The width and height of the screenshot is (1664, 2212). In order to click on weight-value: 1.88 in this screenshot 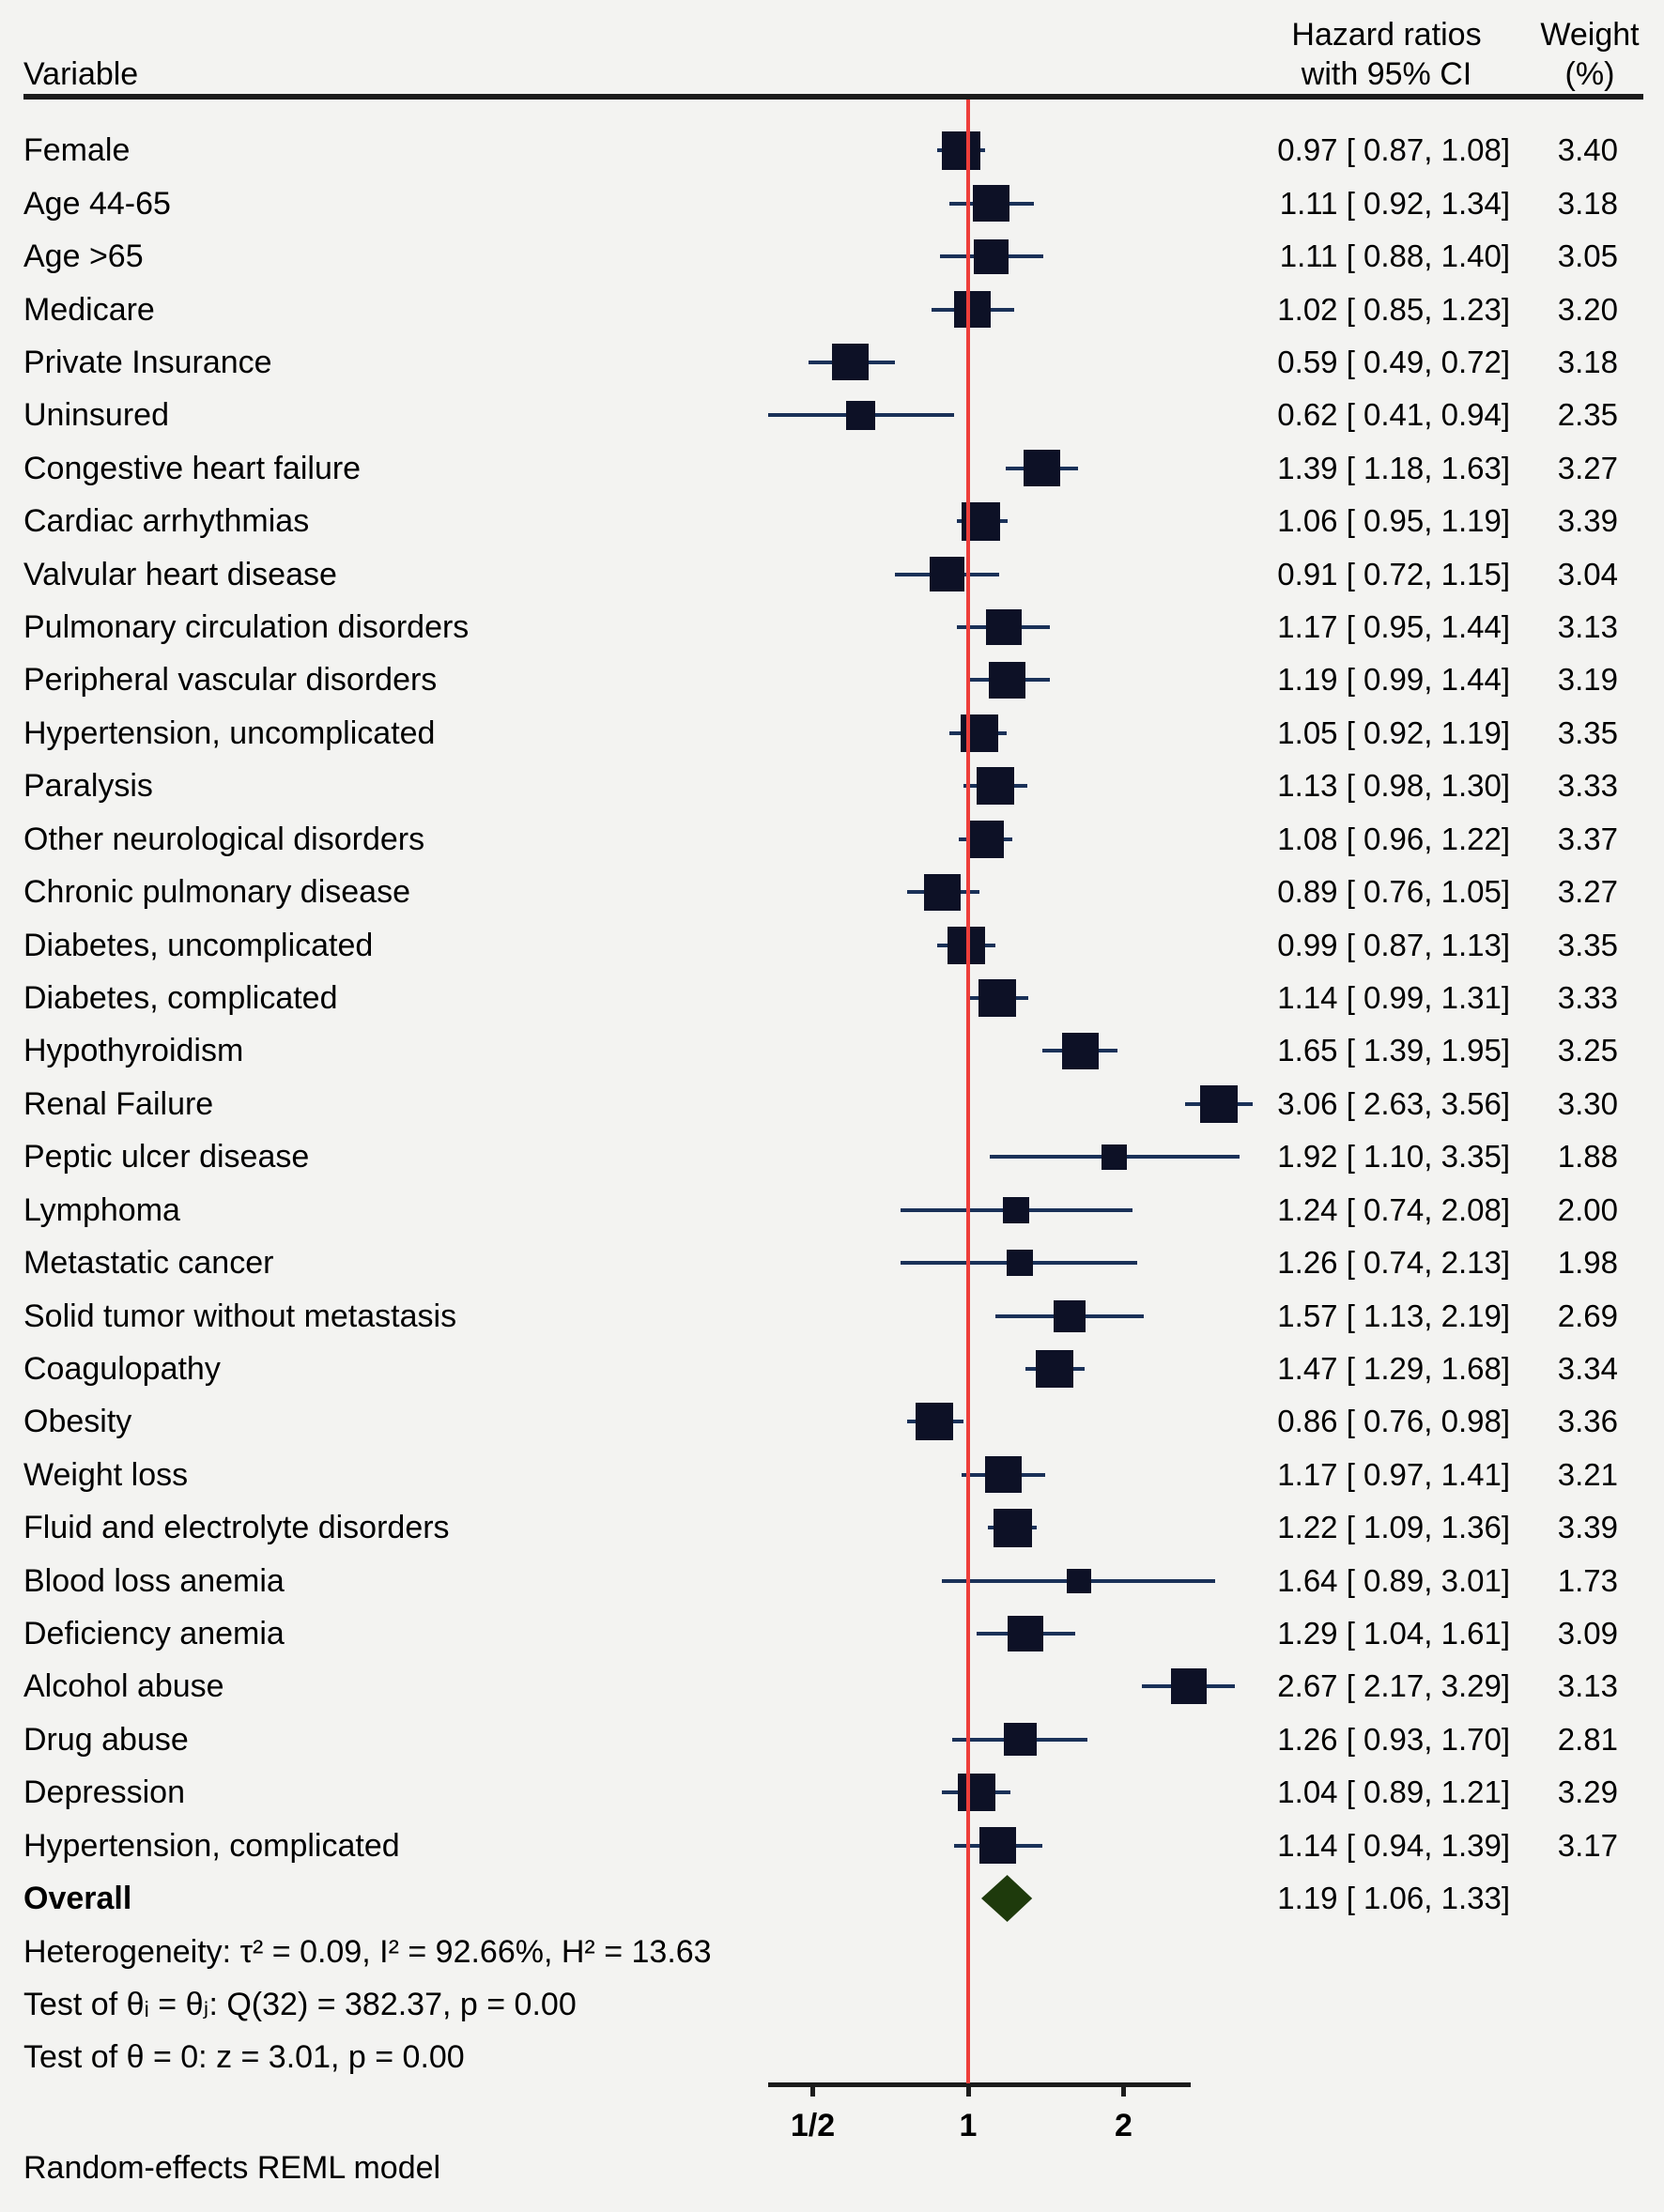, I will do `click(1588, 1157)`.